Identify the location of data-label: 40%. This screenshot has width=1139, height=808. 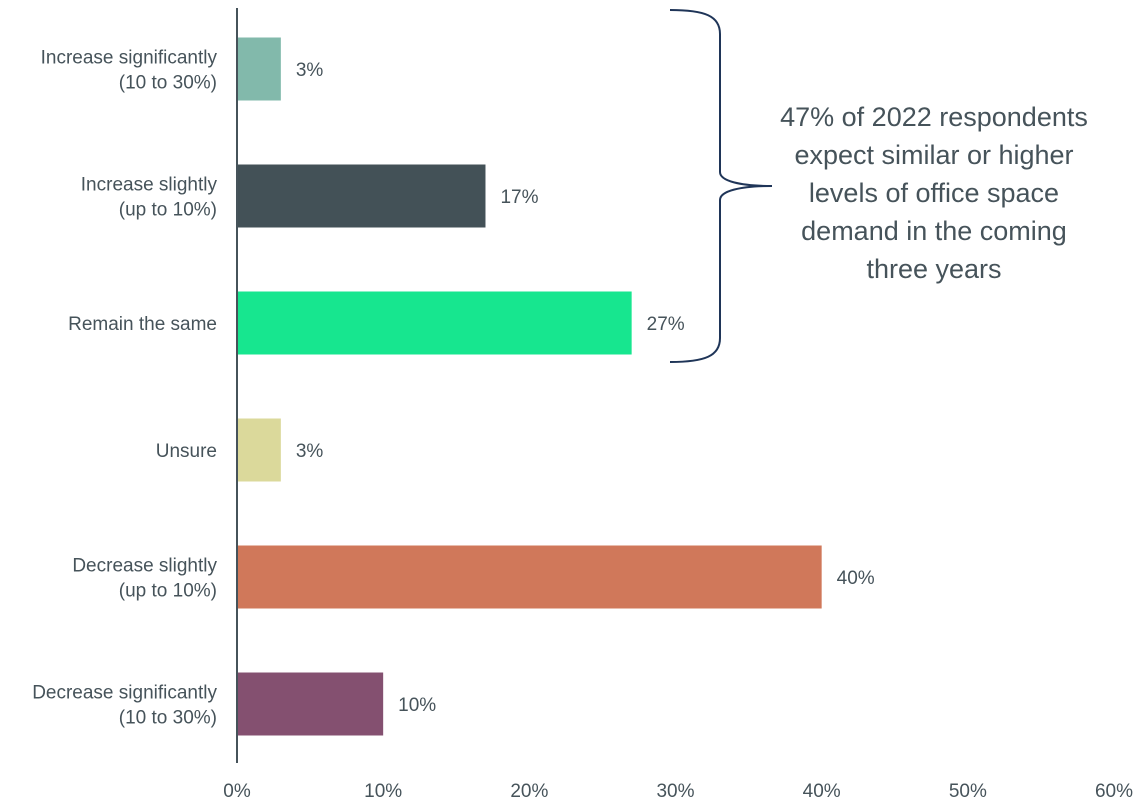
(856, 578).